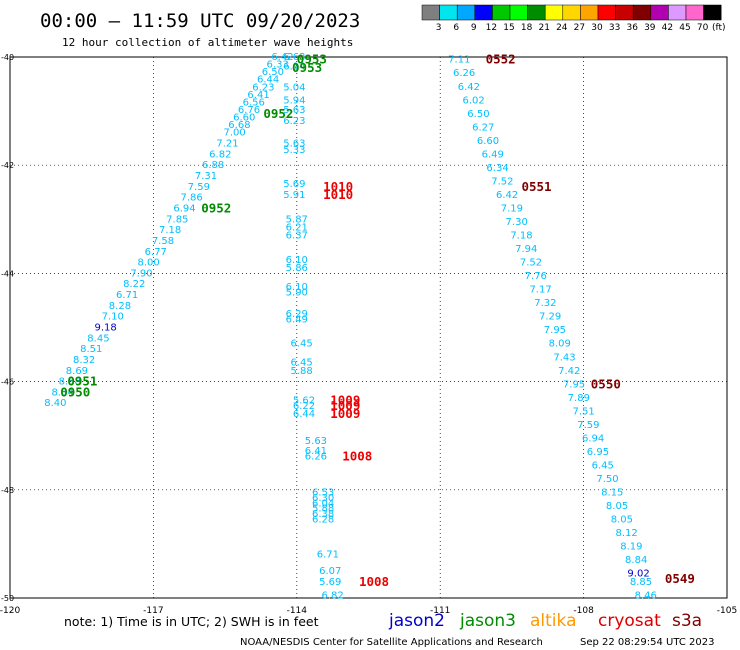 This screenshot has height=650, width=740. What do you see at coordinates (560, 344) in the screenshot?
I see `swh-value-label: 8.09` at bounding box center [560, 344].